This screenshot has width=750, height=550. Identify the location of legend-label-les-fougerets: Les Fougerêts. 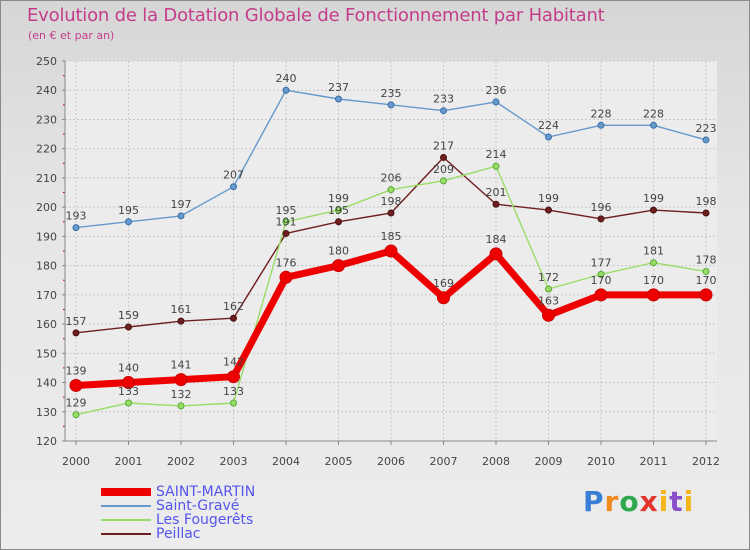
(205, 520).